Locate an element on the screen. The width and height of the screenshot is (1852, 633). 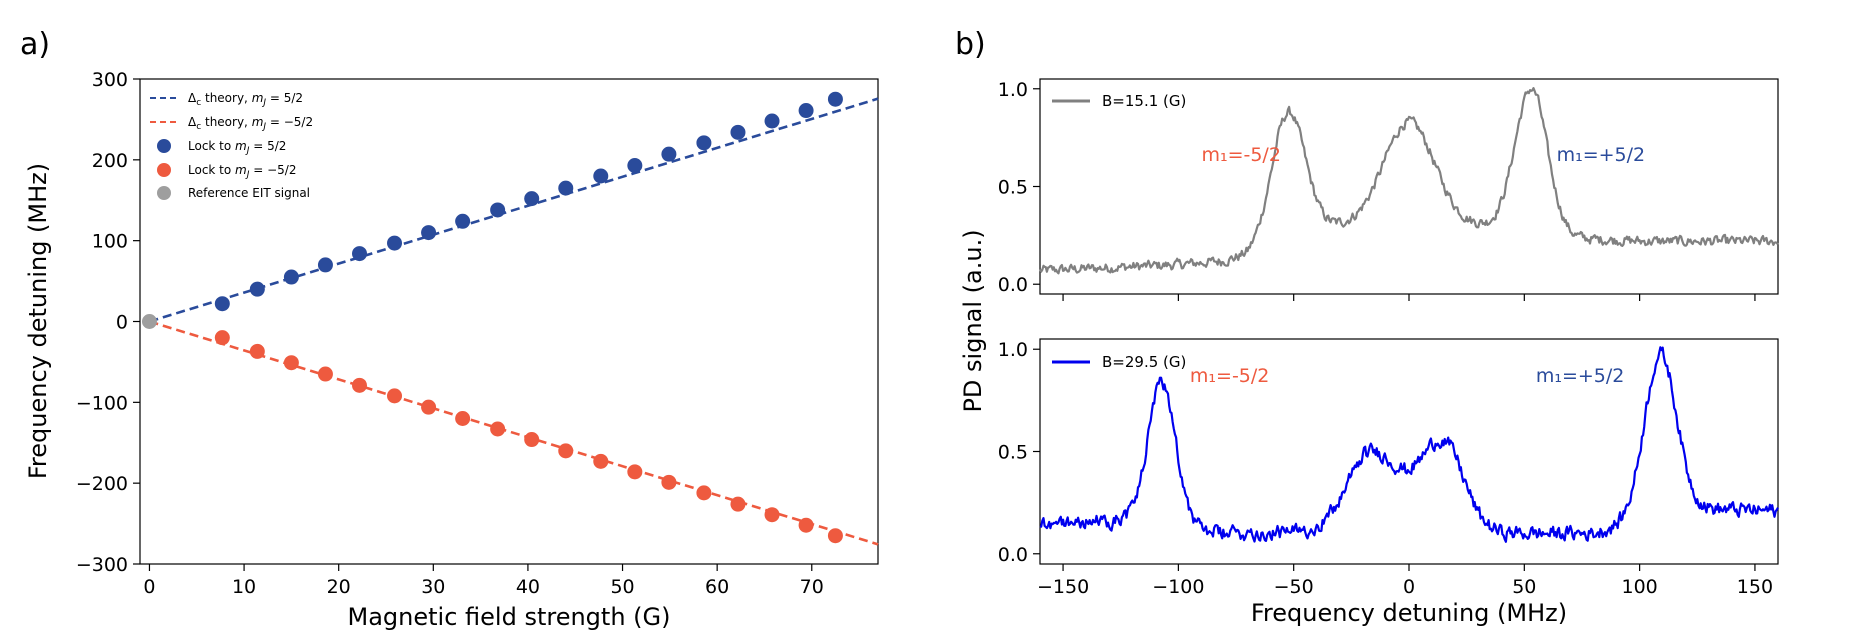
y-ticks-b-bottom: 1.0 0.5 0.0 is located at coordinates (1019, 452).